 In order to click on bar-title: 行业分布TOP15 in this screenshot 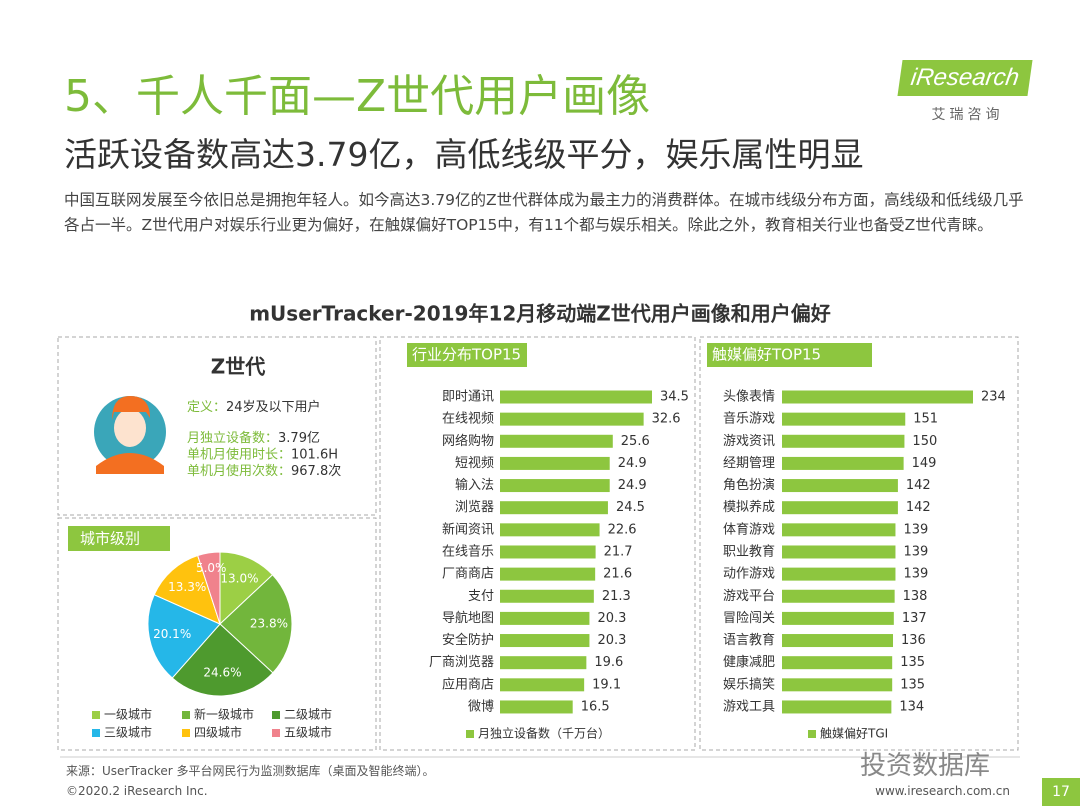, I will do `click(466, 355)`.